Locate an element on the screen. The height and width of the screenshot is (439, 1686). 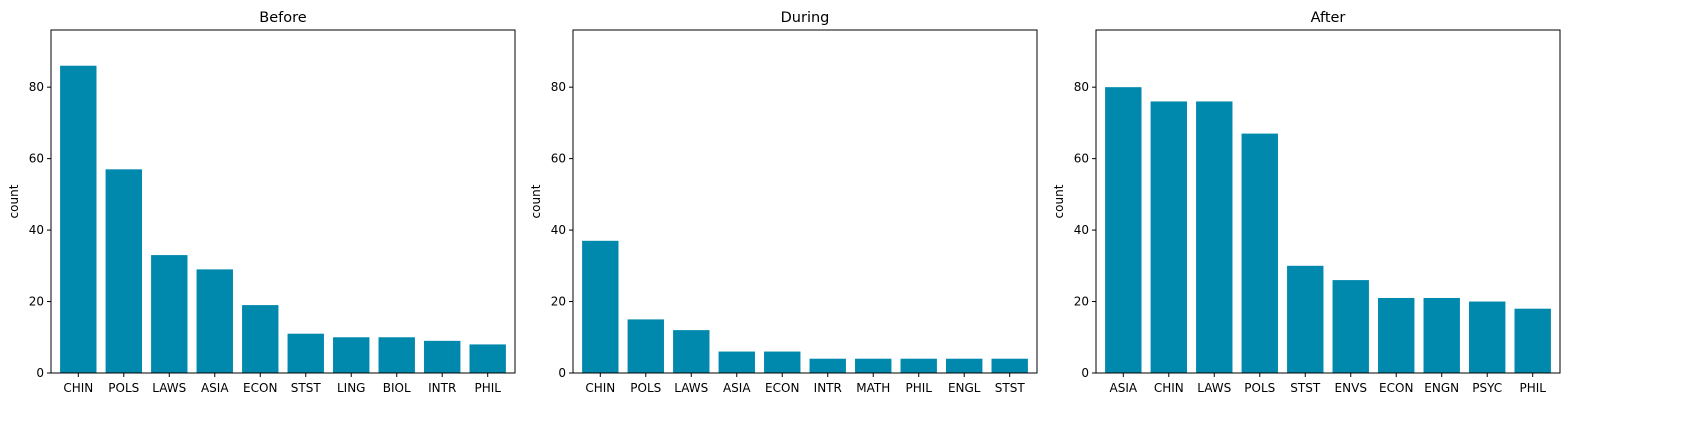
chart-title: During is located at coordinates (805, 18).